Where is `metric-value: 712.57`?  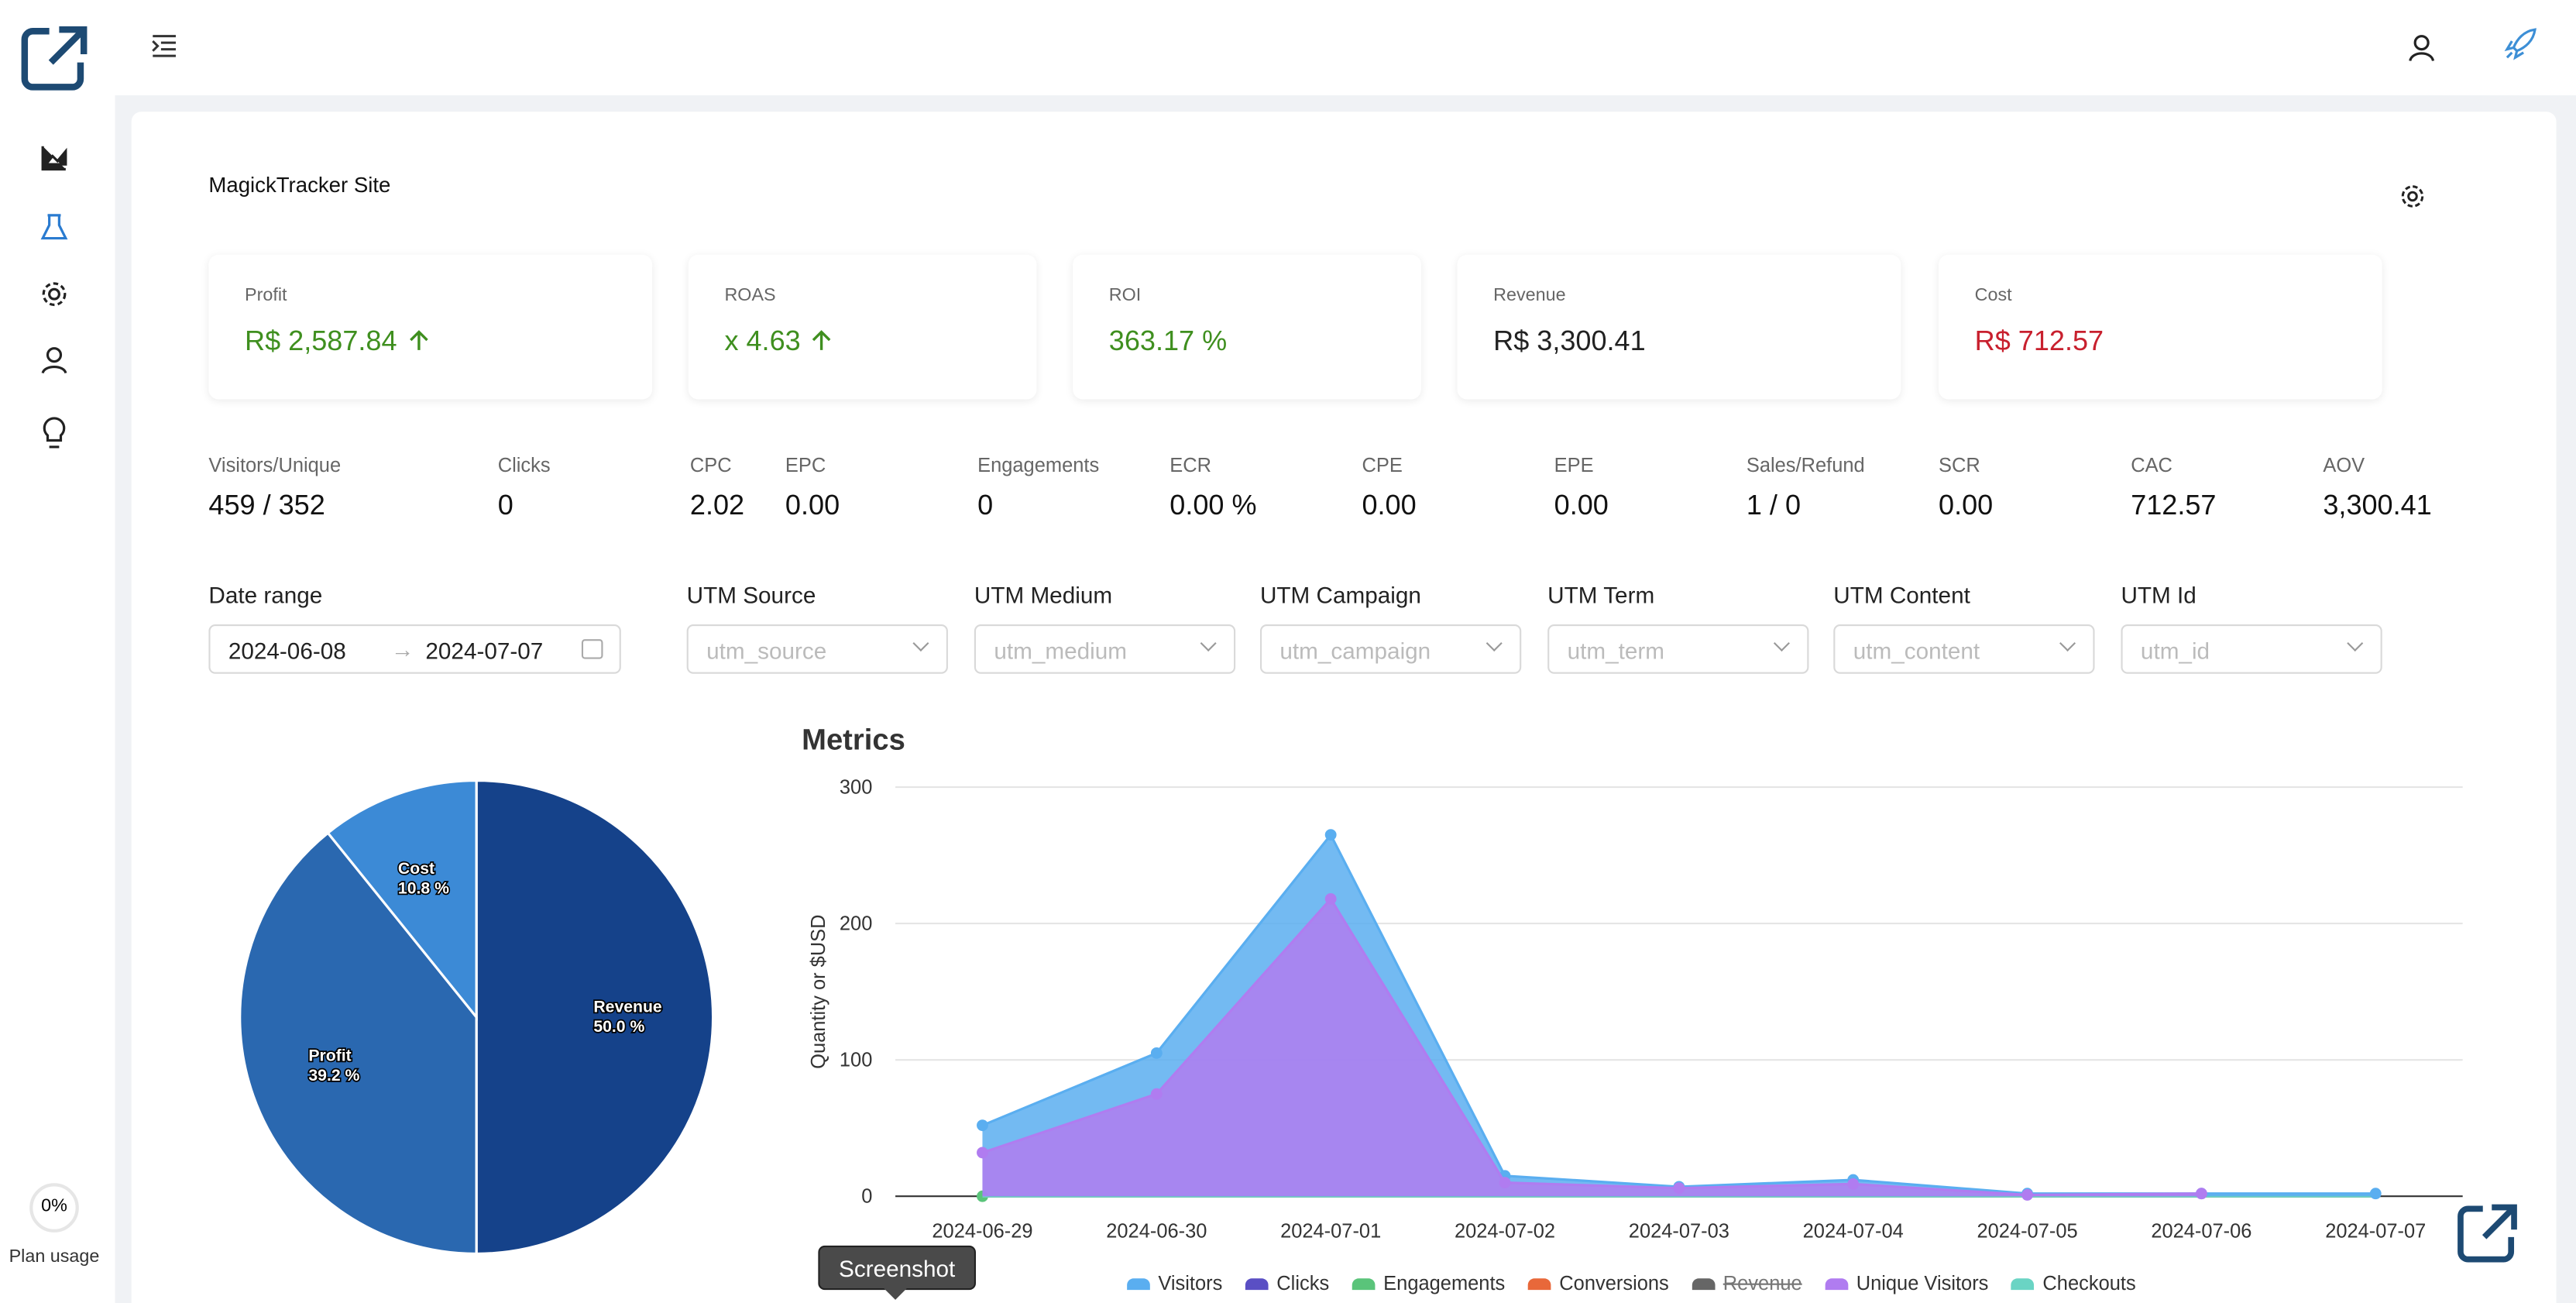 metric-value: 712.57 is located at coordinates (2174, 505).